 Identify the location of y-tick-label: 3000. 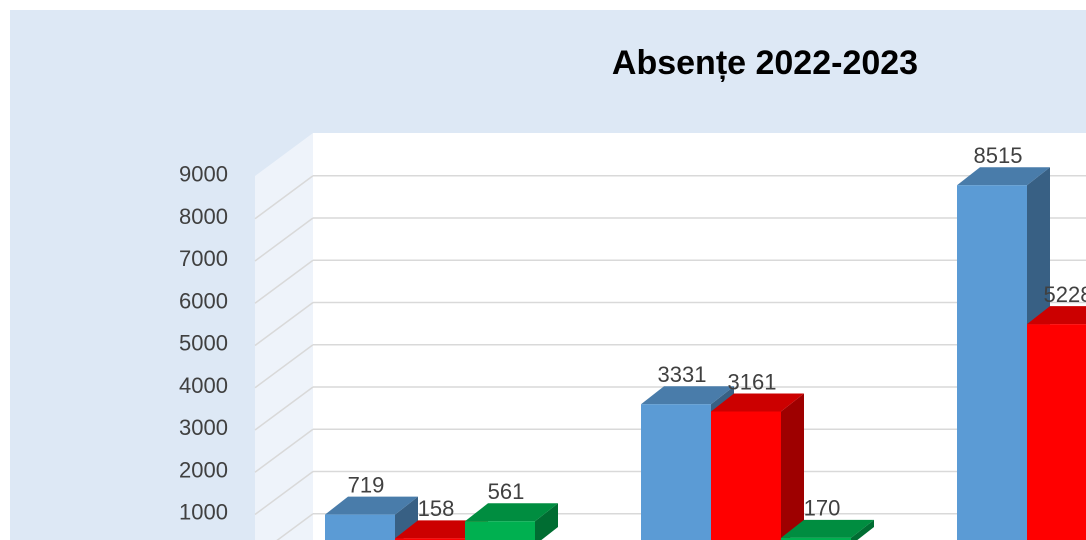
(203, 427).